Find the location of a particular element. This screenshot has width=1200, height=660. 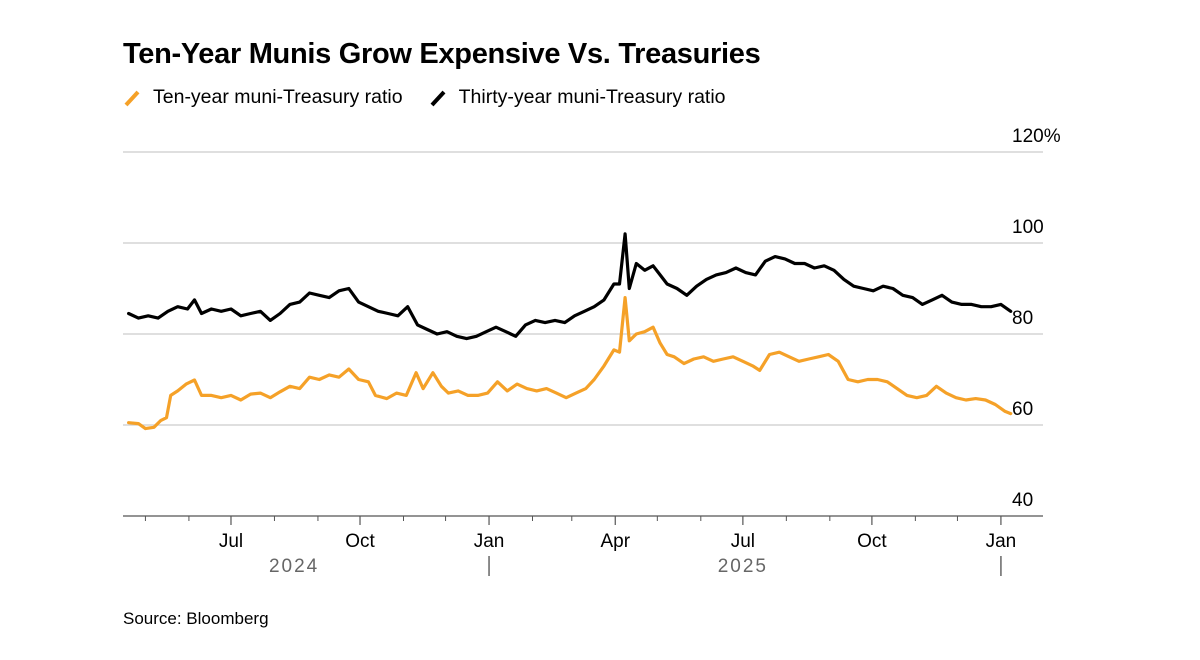

legend-swatch-thirty-year is located at coordinates (438, 98).